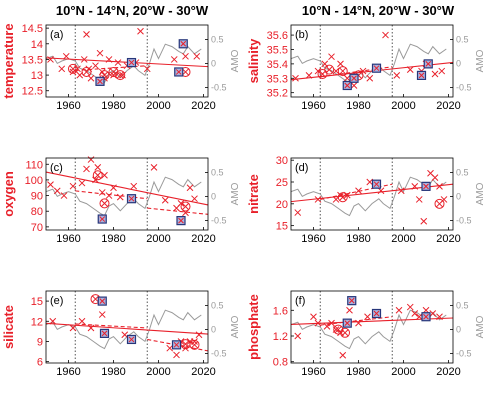  Describe the element at coordinates (37, 212) in the screenshot. I see `y-tick-label-1: 80` at that location.